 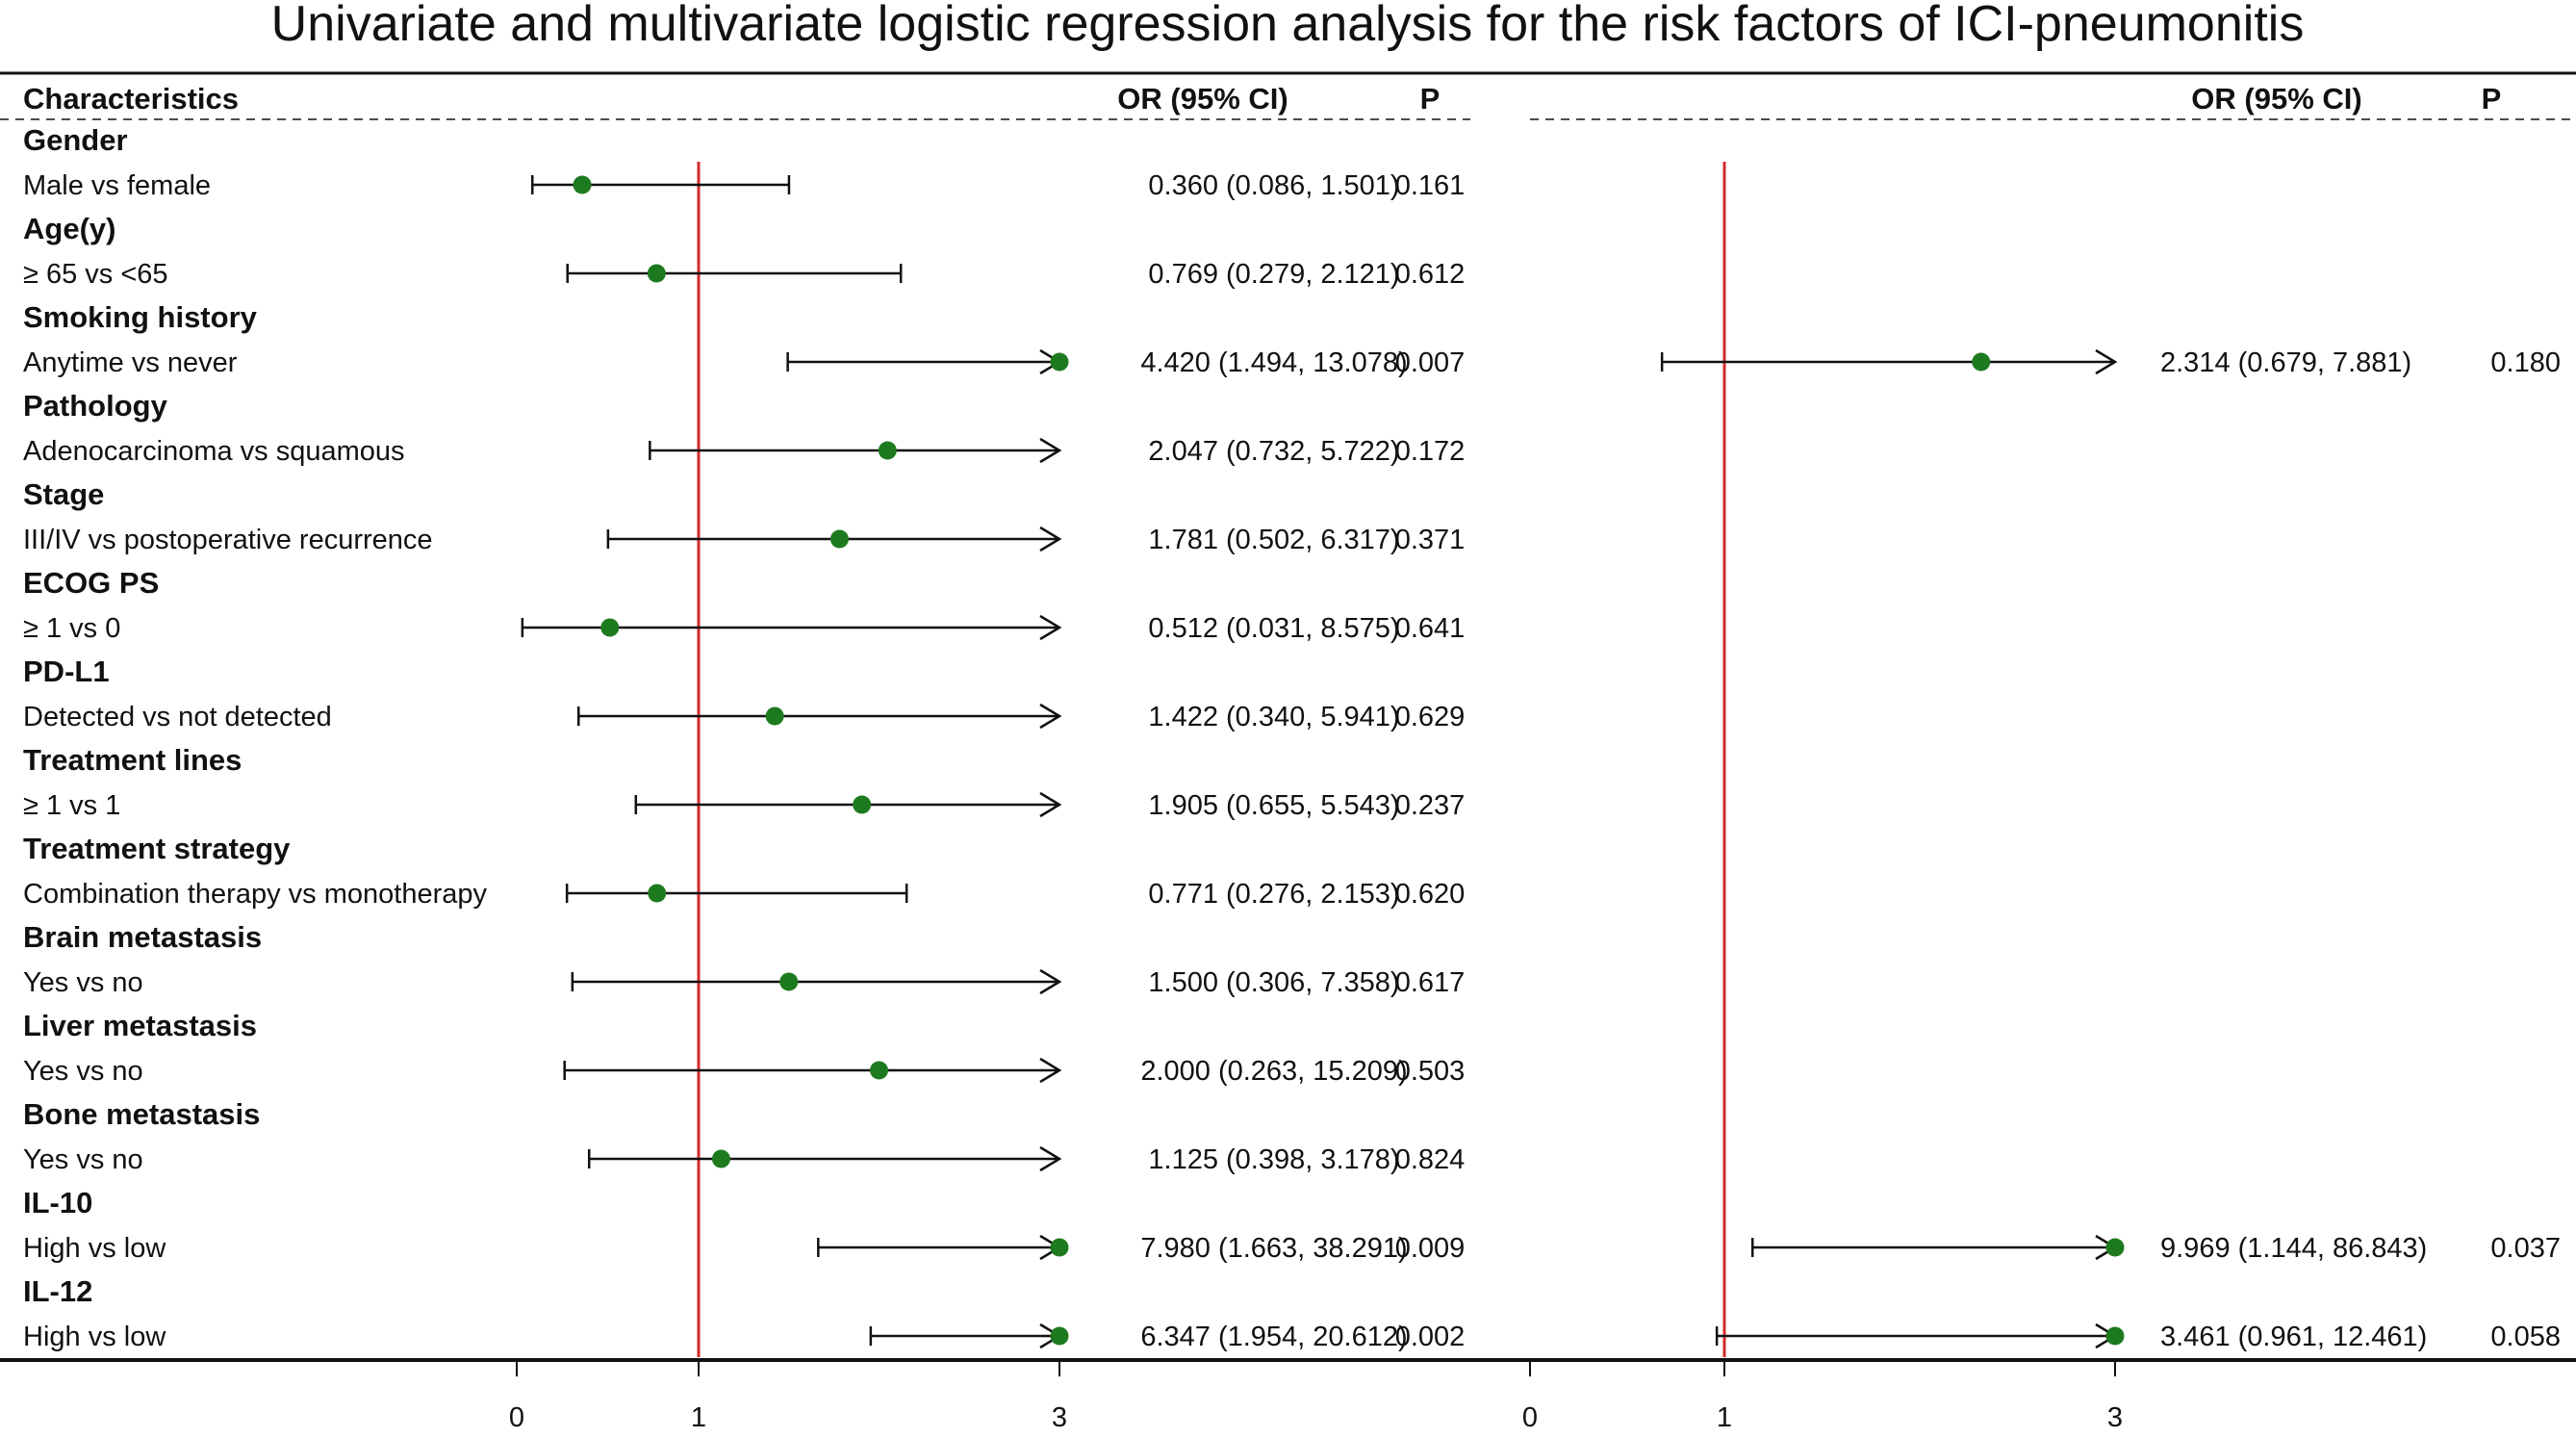 I want to click on p-value-univariate-ecog-ps: 0.641, so click(x=1430, y=628).